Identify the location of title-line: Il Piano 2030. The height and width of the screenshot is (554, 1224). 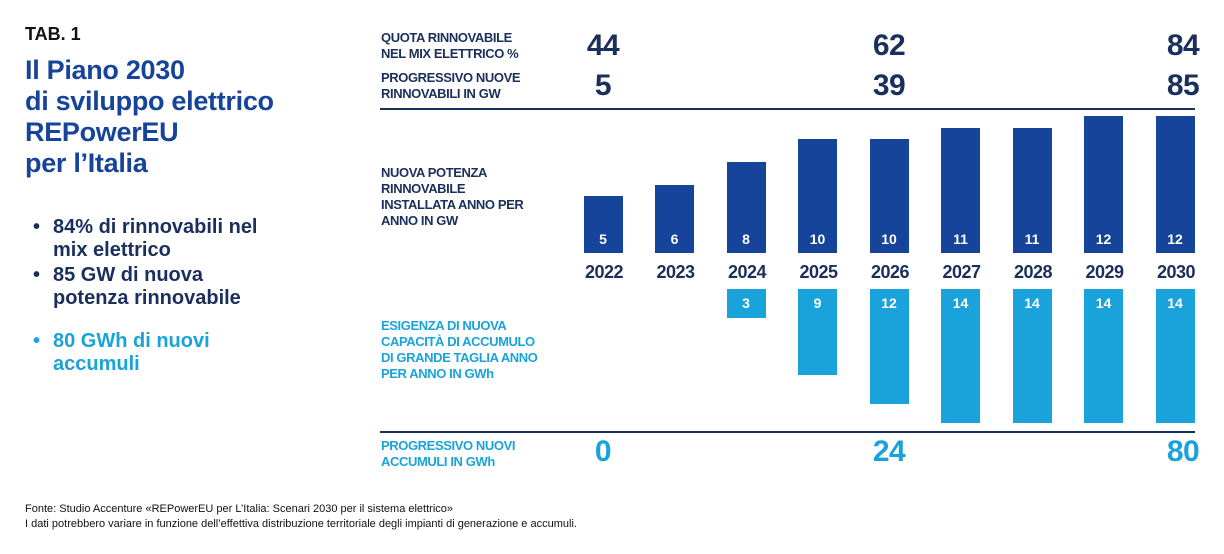
(105, 70).